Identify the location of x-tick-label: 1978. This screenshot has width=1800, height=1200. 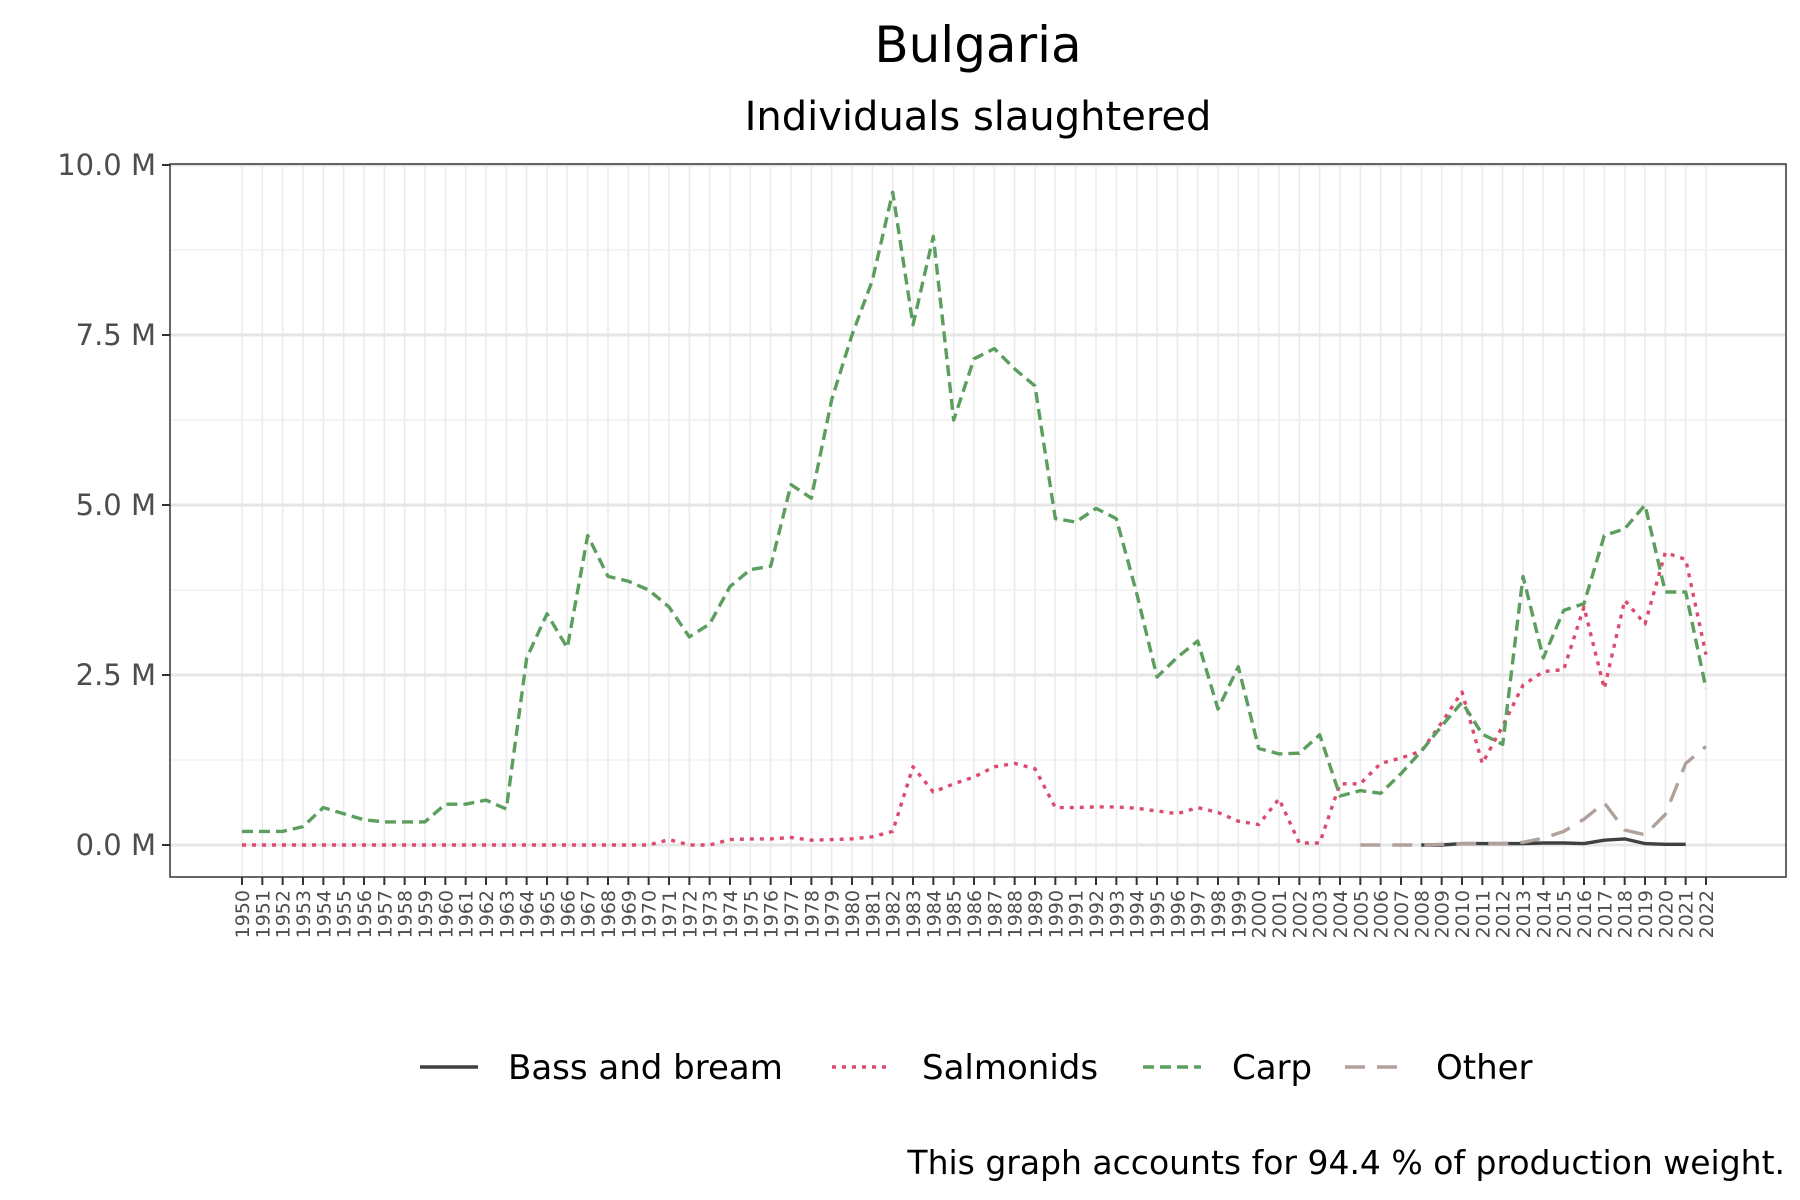
(812, 914).